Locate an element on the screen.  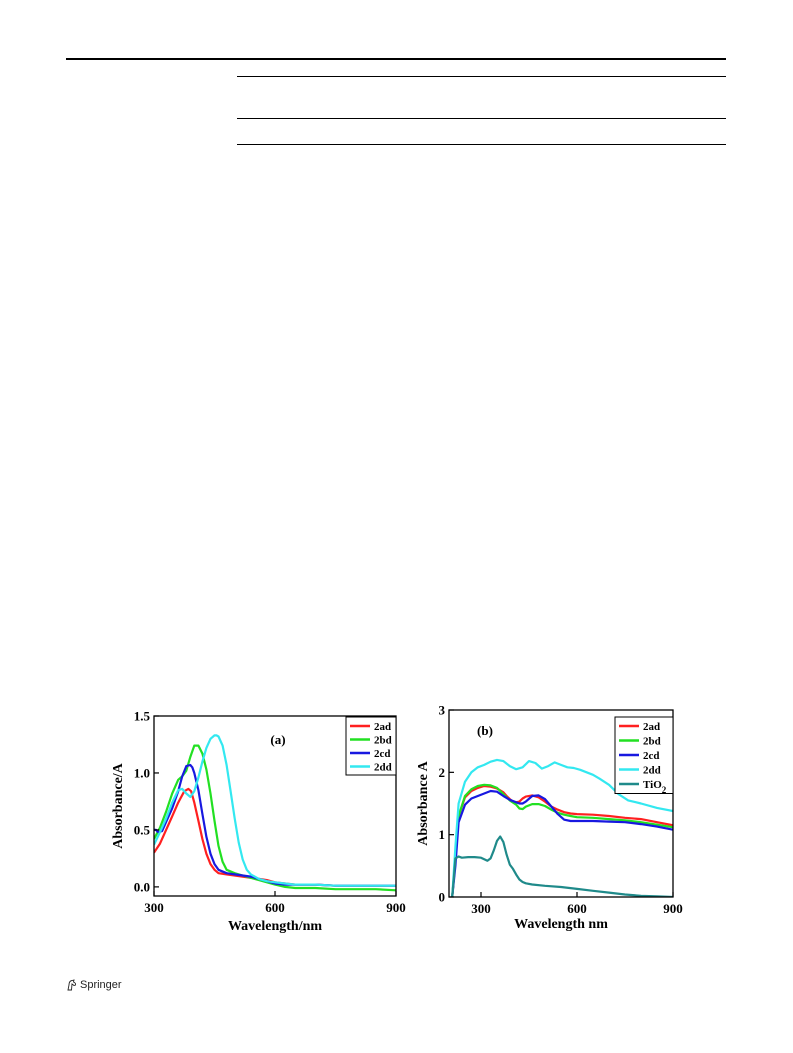
y-tick-label: 1.5 is located at coordinates (142, 716).